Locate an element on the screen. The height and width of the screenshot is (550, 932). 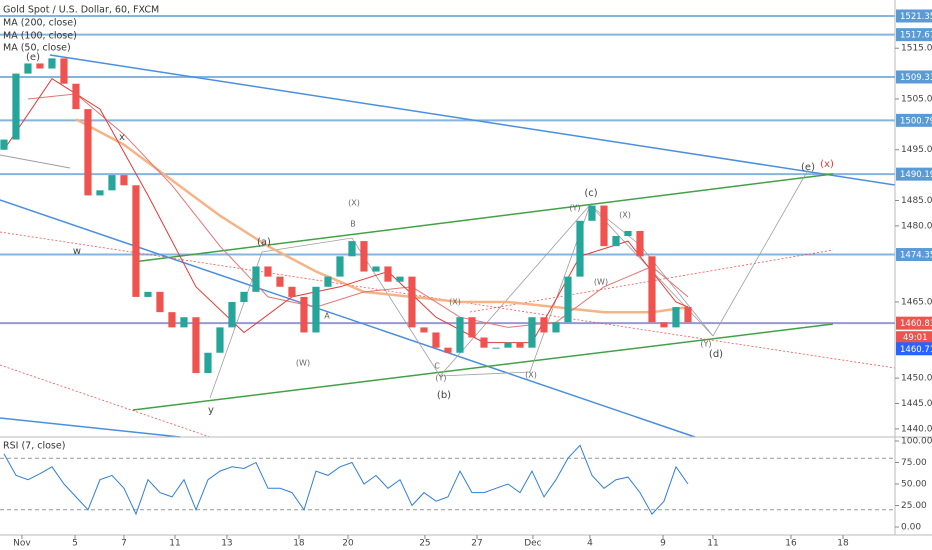
x-tick-label: 16 is located at coordinates (791, 544).